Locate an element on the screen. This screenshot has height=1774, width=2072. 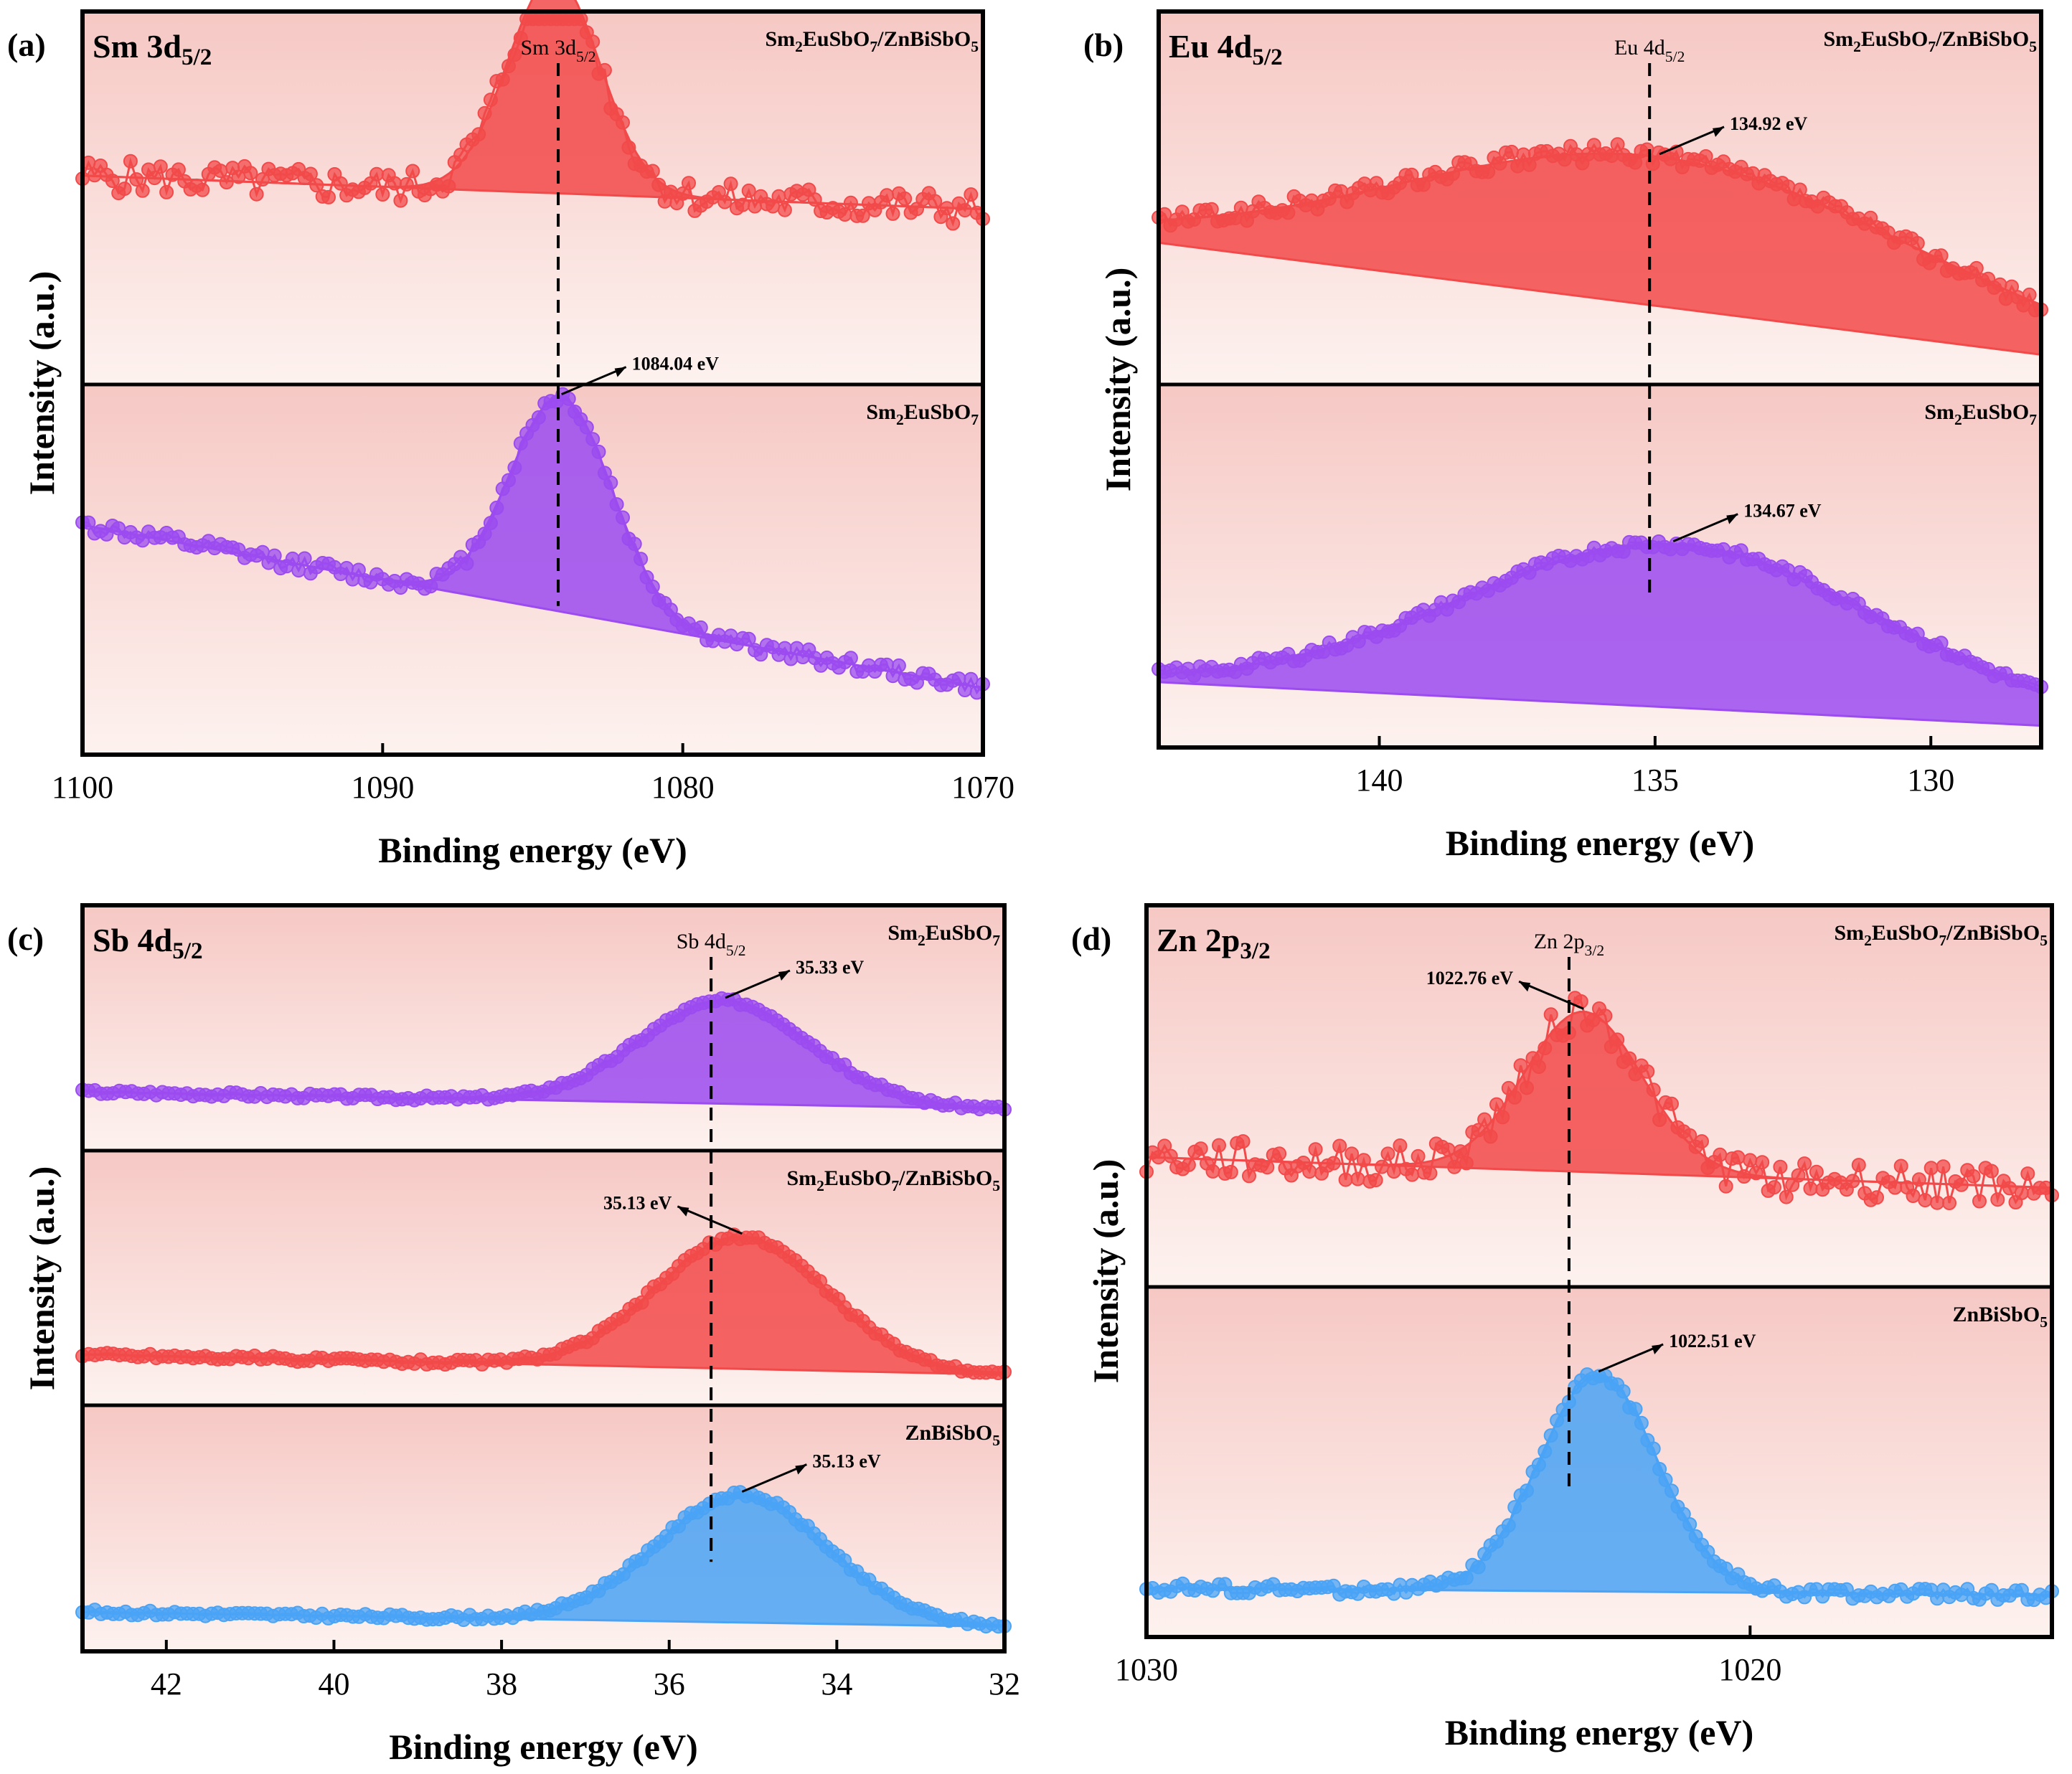
subplot-sm2eusbo7-znbisbo5: Sm2EuSbO7/ZnBiSbO5 35.13 eV is located at coordinates (544, 1276).